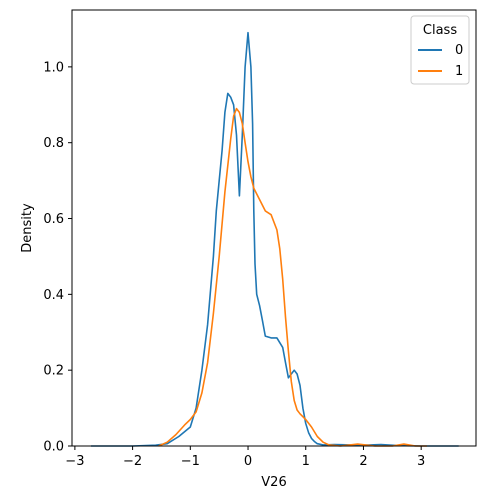  I want to click on x-axis-label: V26, so click(273, 482).